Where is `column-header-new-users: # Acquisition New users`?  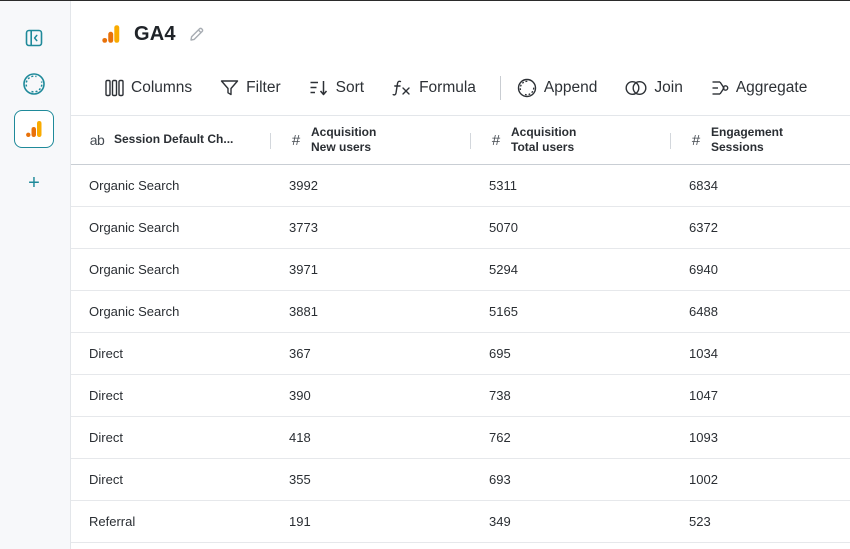
column-header-new-users: # Acquisition New users is located at coordinates (371, 140).